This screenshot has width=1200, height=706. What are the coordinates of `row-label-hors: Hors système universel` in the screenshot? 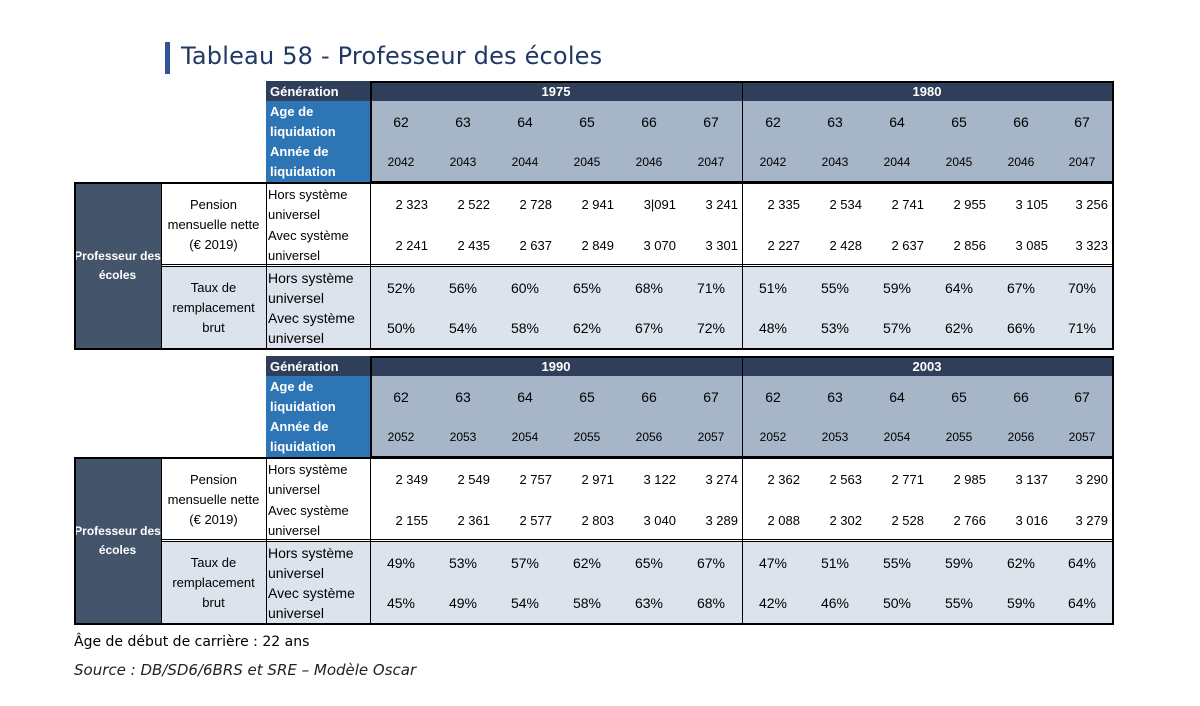 It's located at (318, 287).